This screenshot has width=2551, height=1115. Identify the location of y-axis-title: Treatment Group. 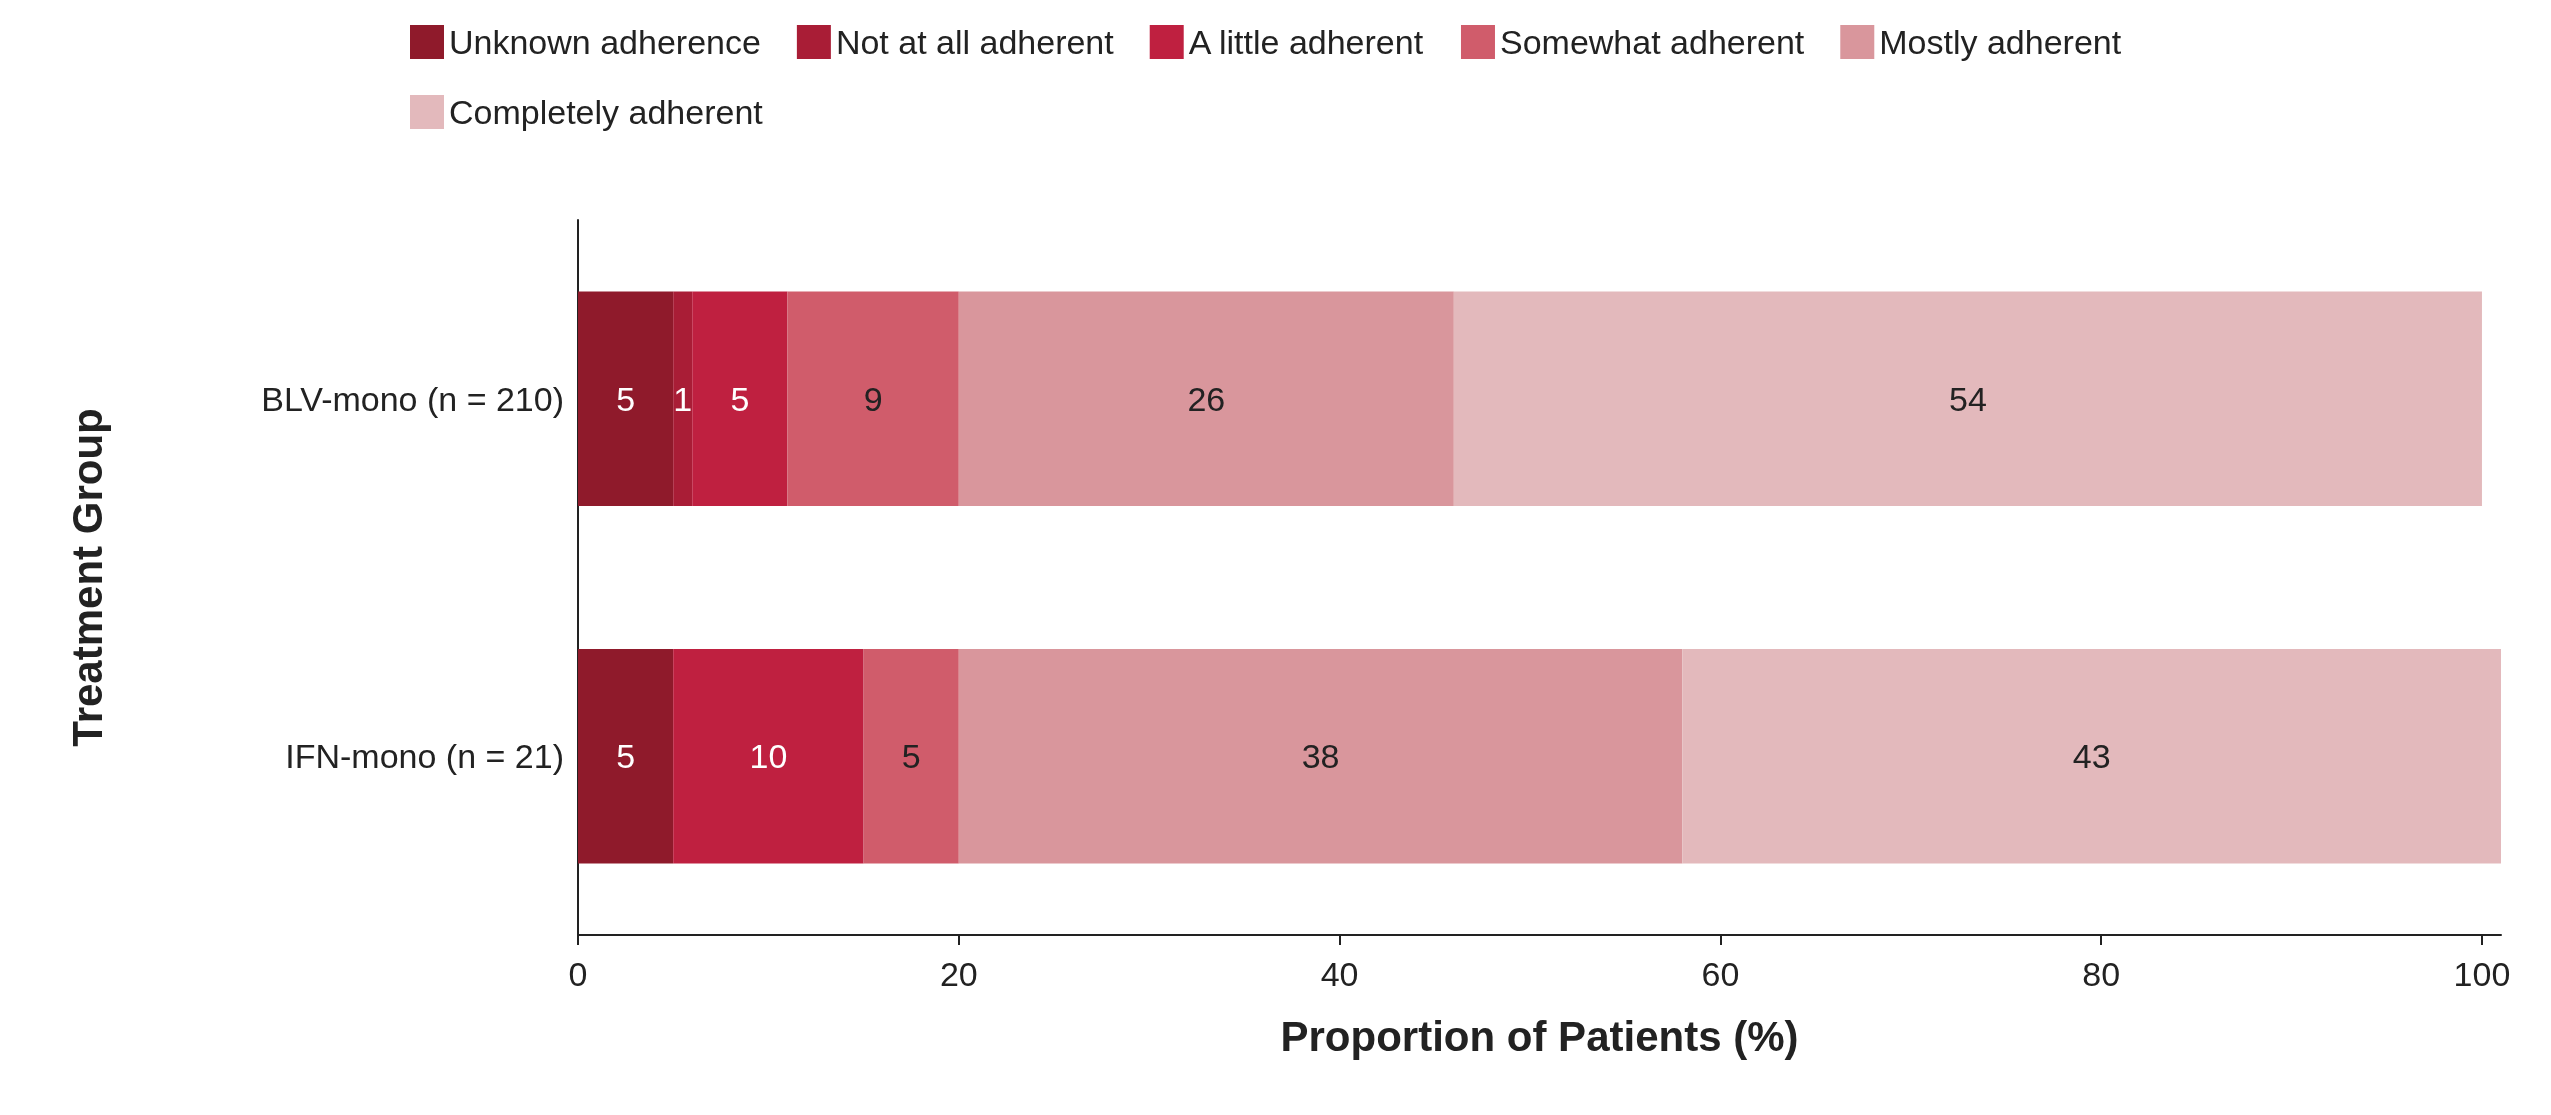
(87, 577).